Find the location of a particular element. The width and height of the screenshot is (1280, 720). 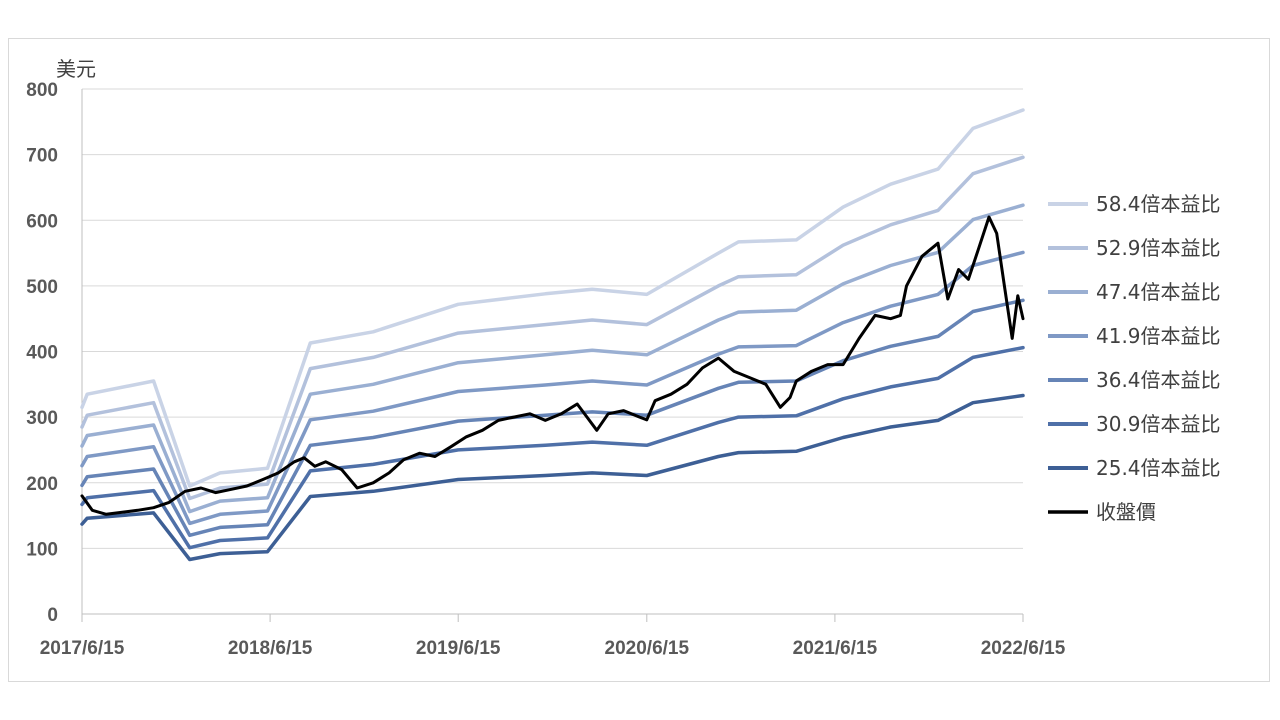

y-tick-label: 500 is located at coordinates (42, 287).